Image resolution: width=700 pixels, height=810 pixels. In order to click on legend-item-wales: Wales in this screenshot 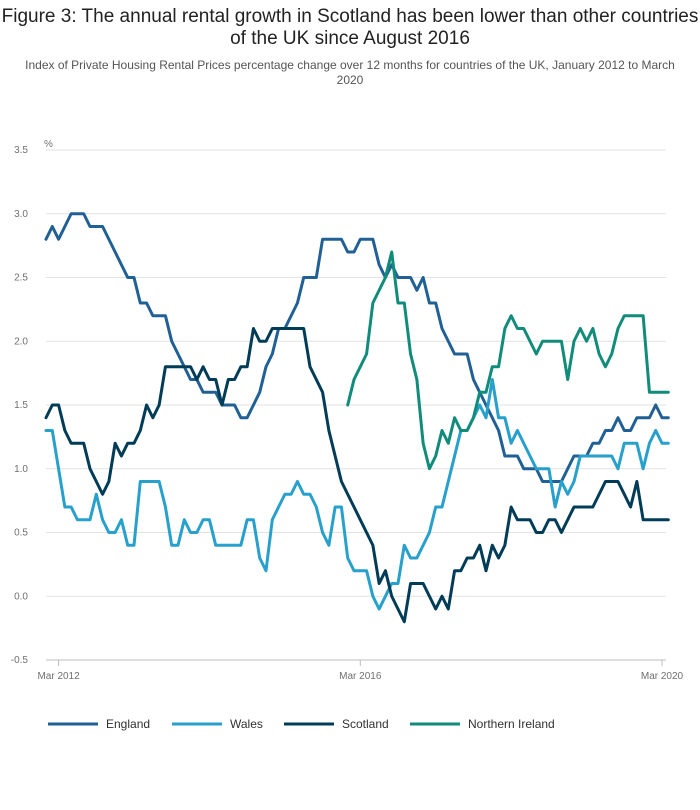, I will do `click(217, 724)`.